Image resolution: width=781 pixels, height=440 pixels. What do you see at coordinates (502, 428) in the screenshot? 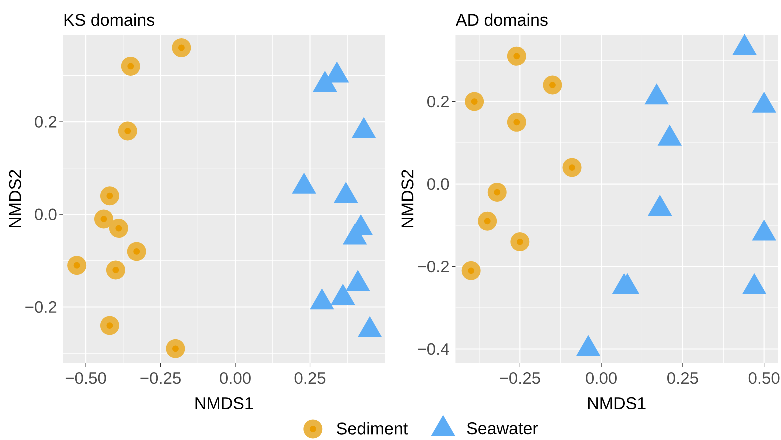
I see `legend-label: Seawater` at bounding box center [502, 428].